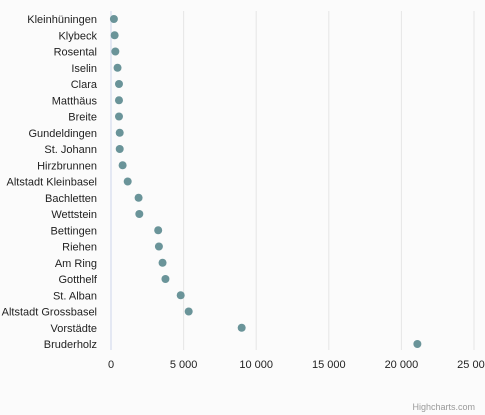  I want to click on category-label: Klybeck, so click(77, 36).